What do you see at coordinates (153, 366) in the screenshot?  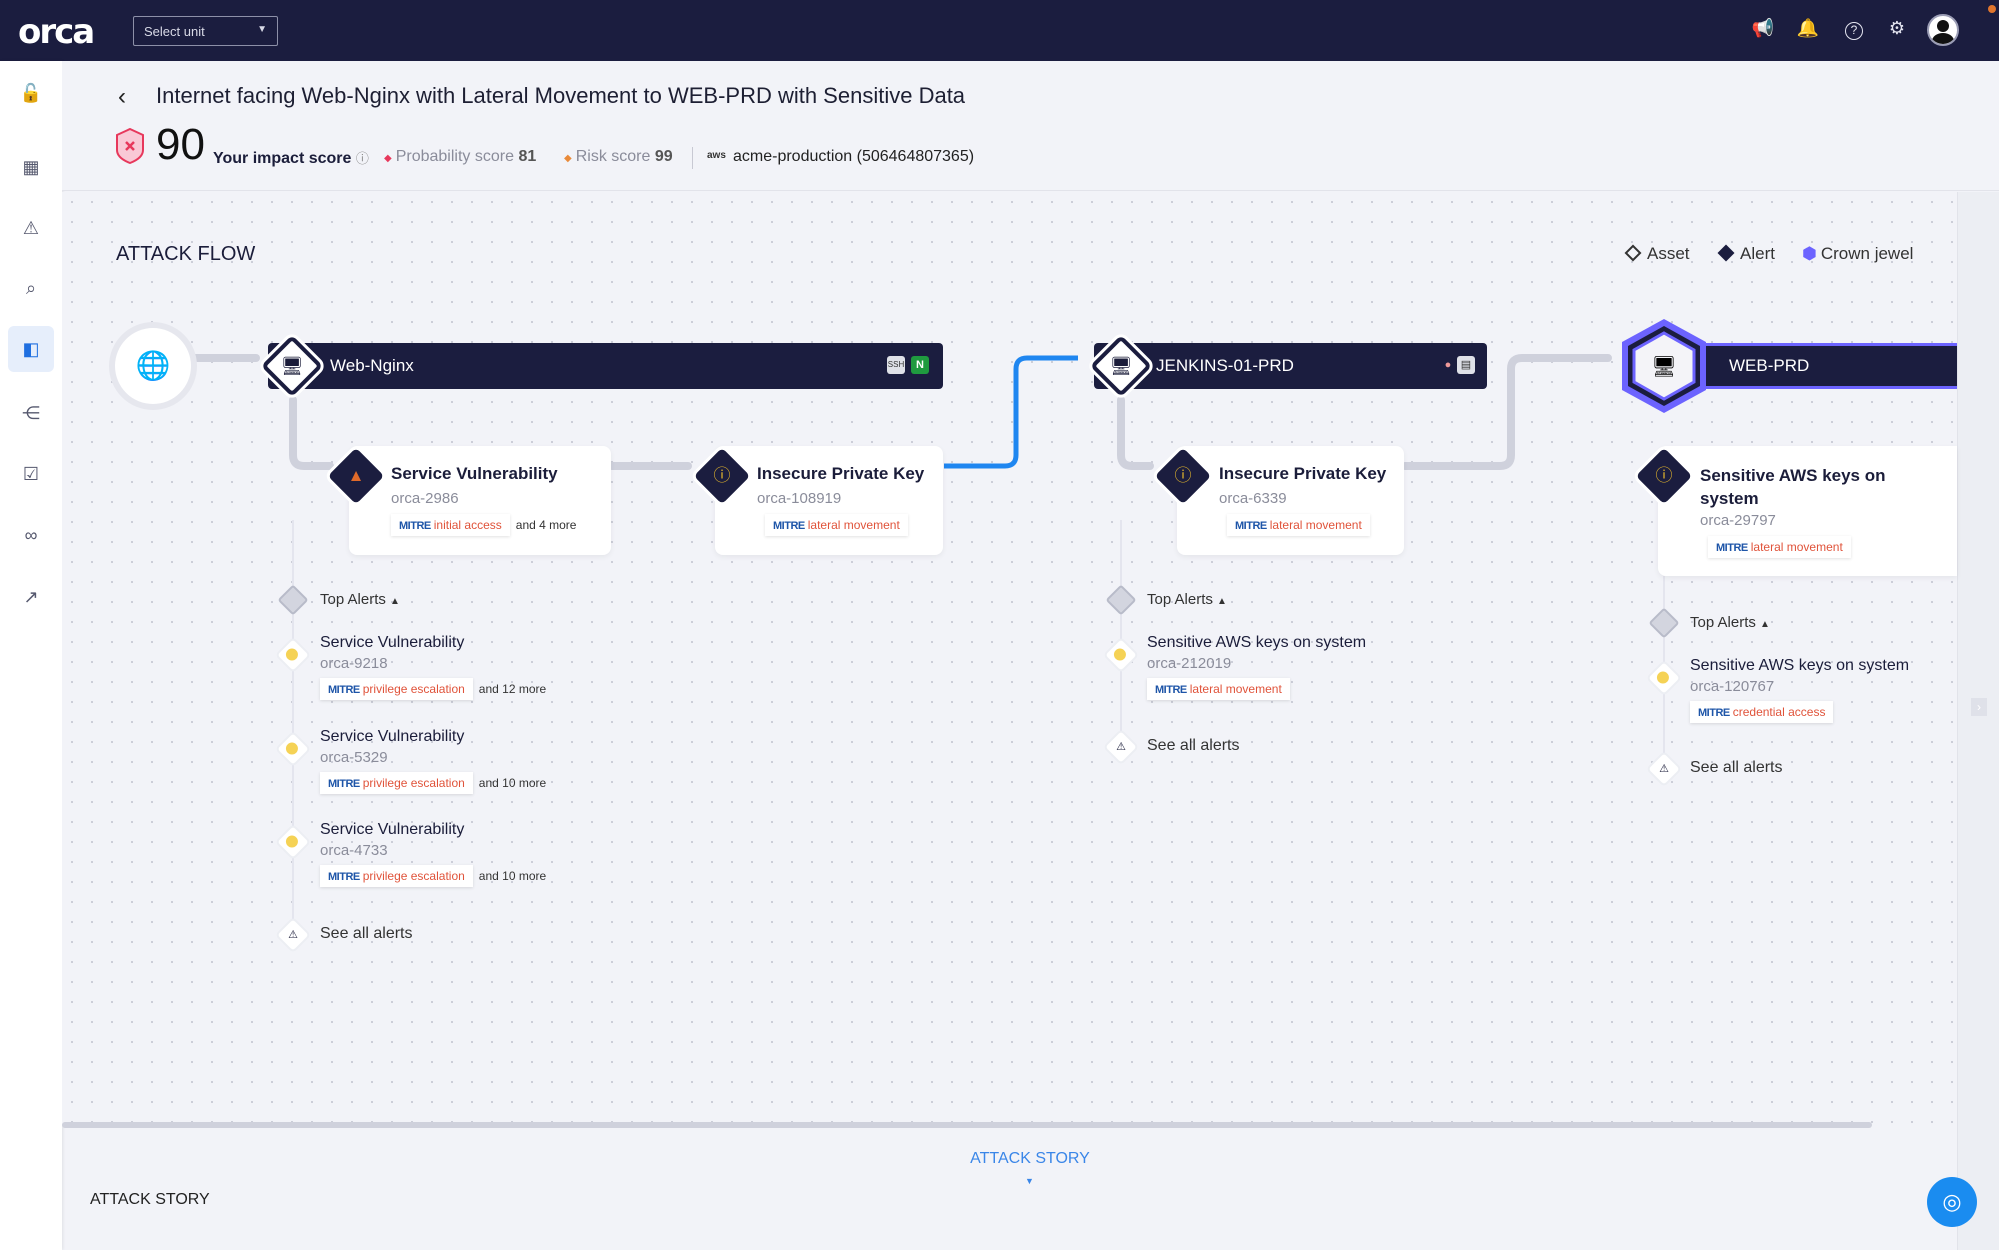 I see `internet-globe-icon: 🌐` at bounding box center [153, 366].